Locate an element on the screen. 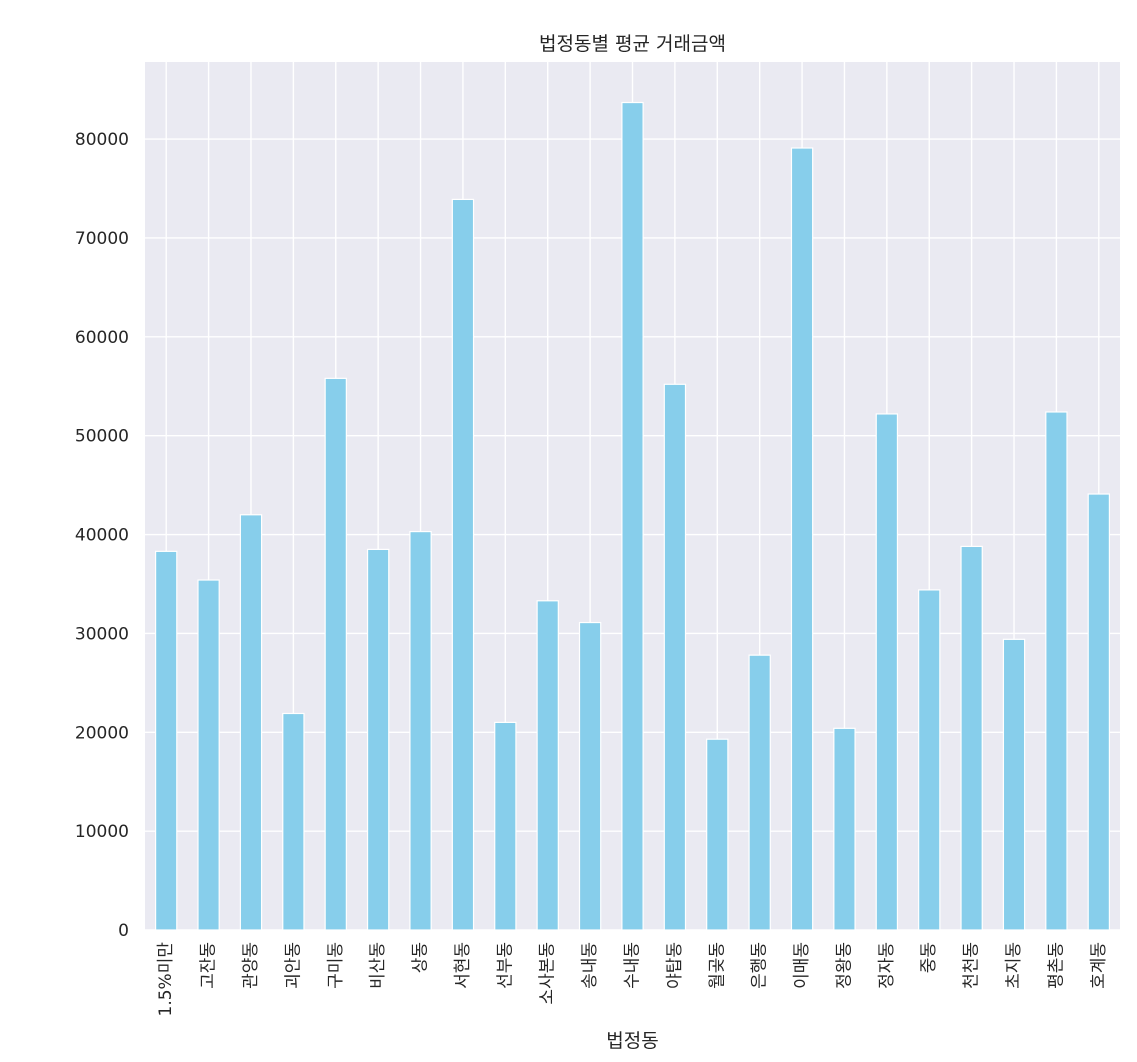  x-tick-label: 선부동 is located at coordinates (505, 965).